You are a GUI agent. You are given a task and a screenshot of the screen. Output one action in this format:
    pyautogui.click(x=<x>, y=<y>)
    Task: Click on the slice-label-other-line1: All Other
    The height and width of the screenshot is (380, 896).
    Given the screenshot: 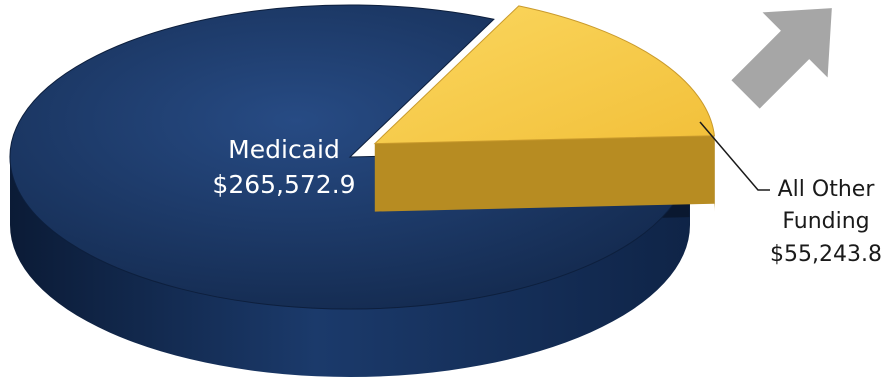 What is the action you would take?
    pyautogui.click(x=827, y=189)
    